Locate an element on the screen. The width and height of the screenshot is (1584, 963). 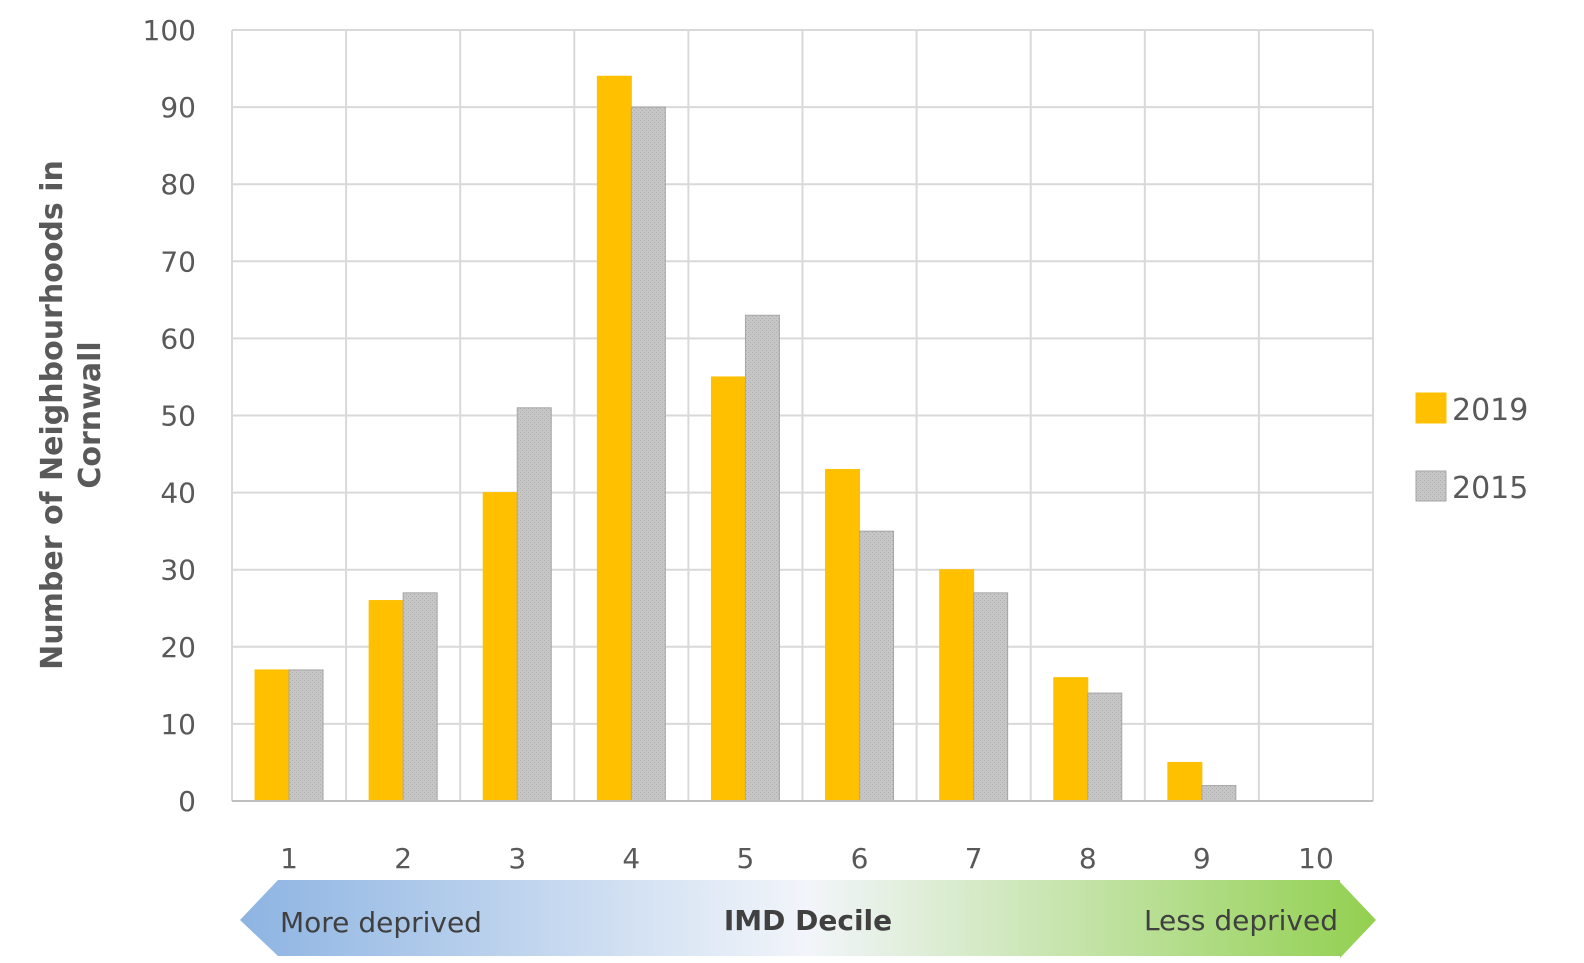
arrow-center-label: IMD Decile is located at coordinates (808, 920).